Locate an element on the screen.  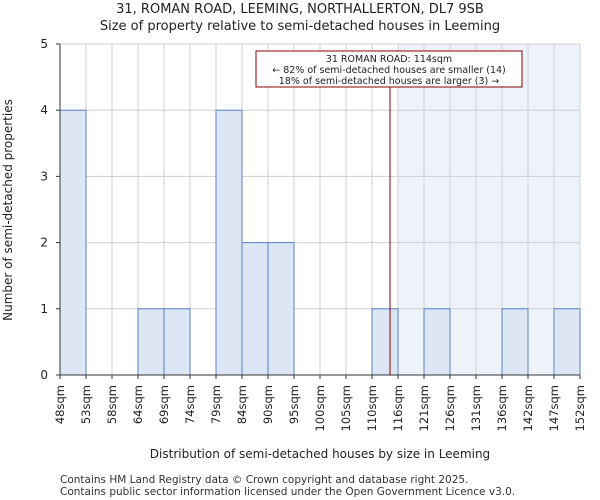
annotation-text-line: 31 ROMAN ROAD: 114sqm is located at coordinates (389, 59).